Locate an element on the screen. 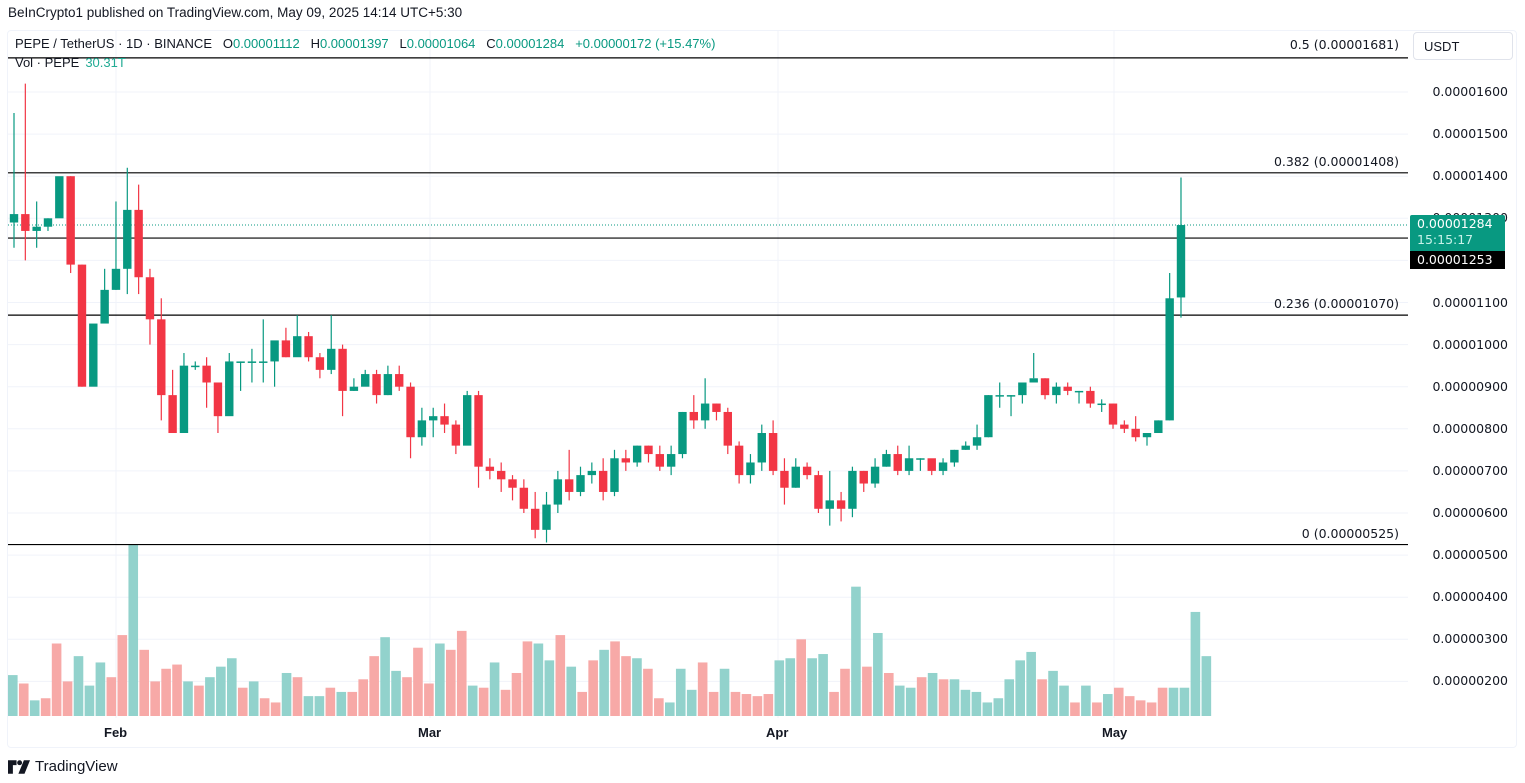 This screenshot has width=1525, height=783. volume-label: Vol · PEPE is located at coordinates (47, 62).